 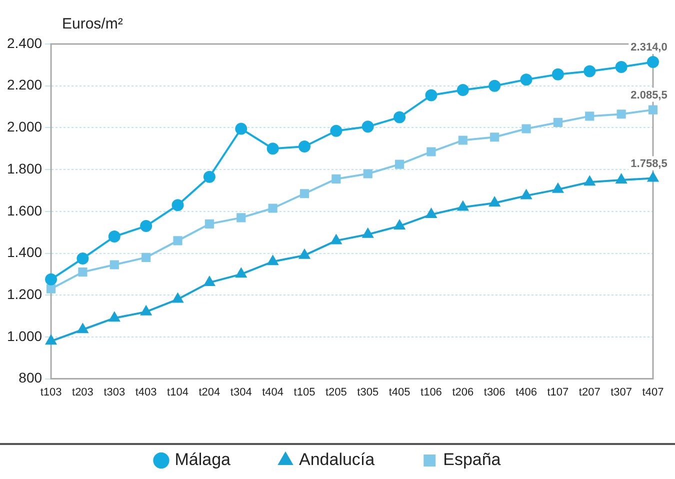 I want to click on x-tick-label: t403, so click(x=146, y=392).